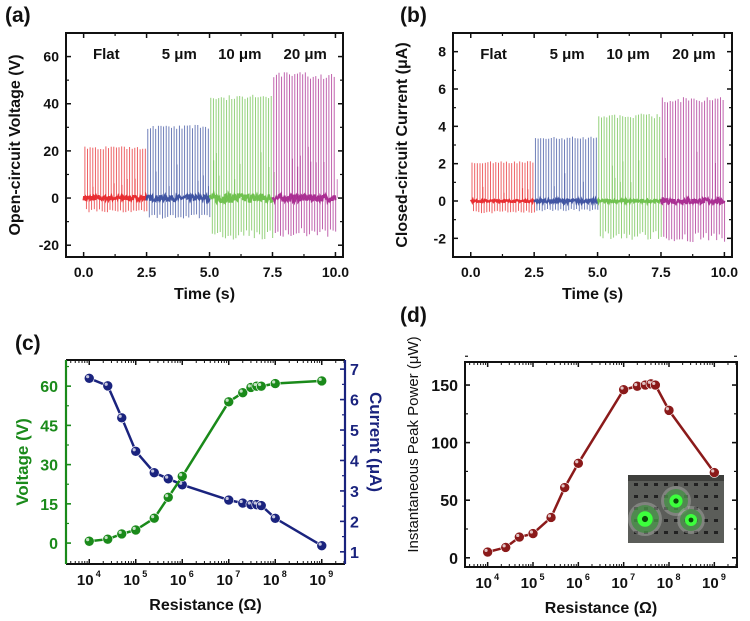  Describe the element at coordinates (402, 144) in the screenshot. I see `y-axis-label: Closed-circuit Current (μA)` at that location.